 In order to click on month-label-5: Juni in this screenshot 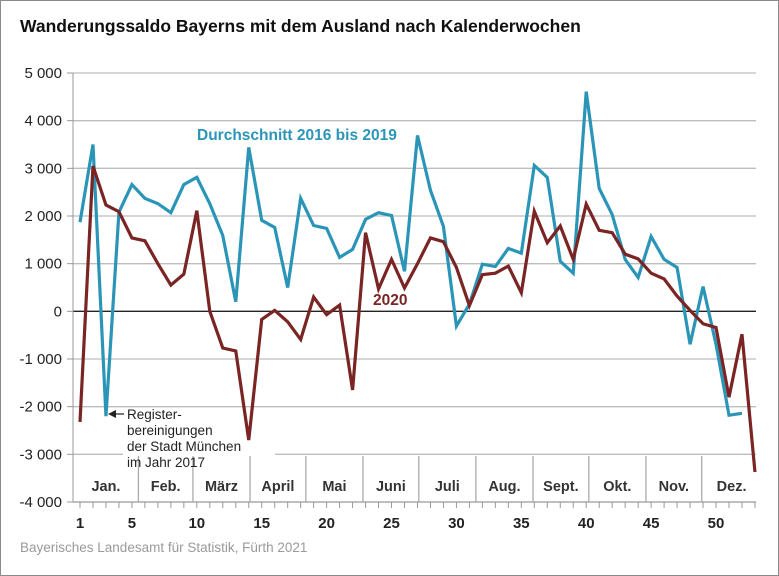, I will do `click(391, 487)`.